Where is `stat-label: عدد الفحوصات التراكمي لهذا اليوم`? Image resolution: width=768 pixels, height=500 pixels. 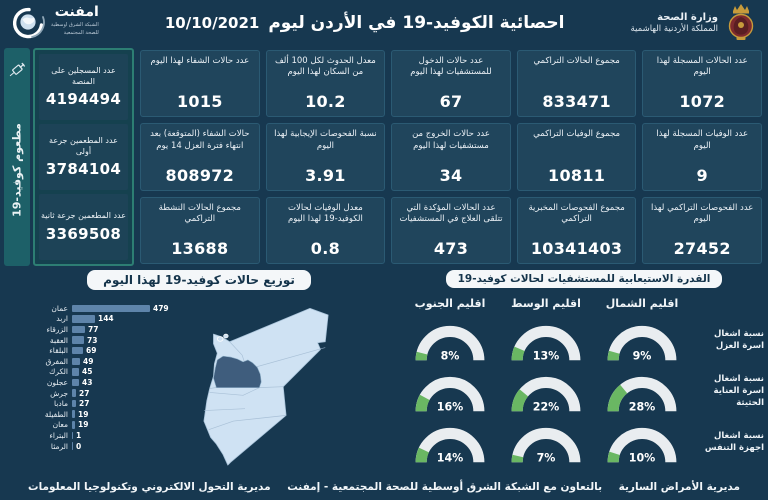 stat-label: عدد الفحوصات التراكمي لهذا اليوم is located at coordinates (702, 213).